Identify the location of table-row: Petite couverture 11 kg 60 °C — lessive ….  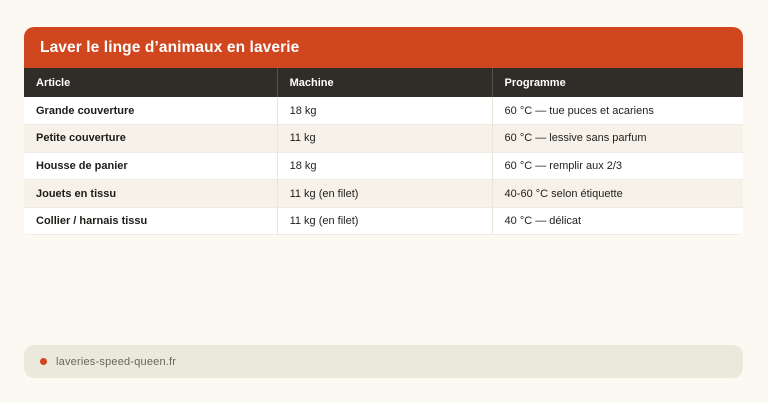
(383, 138).